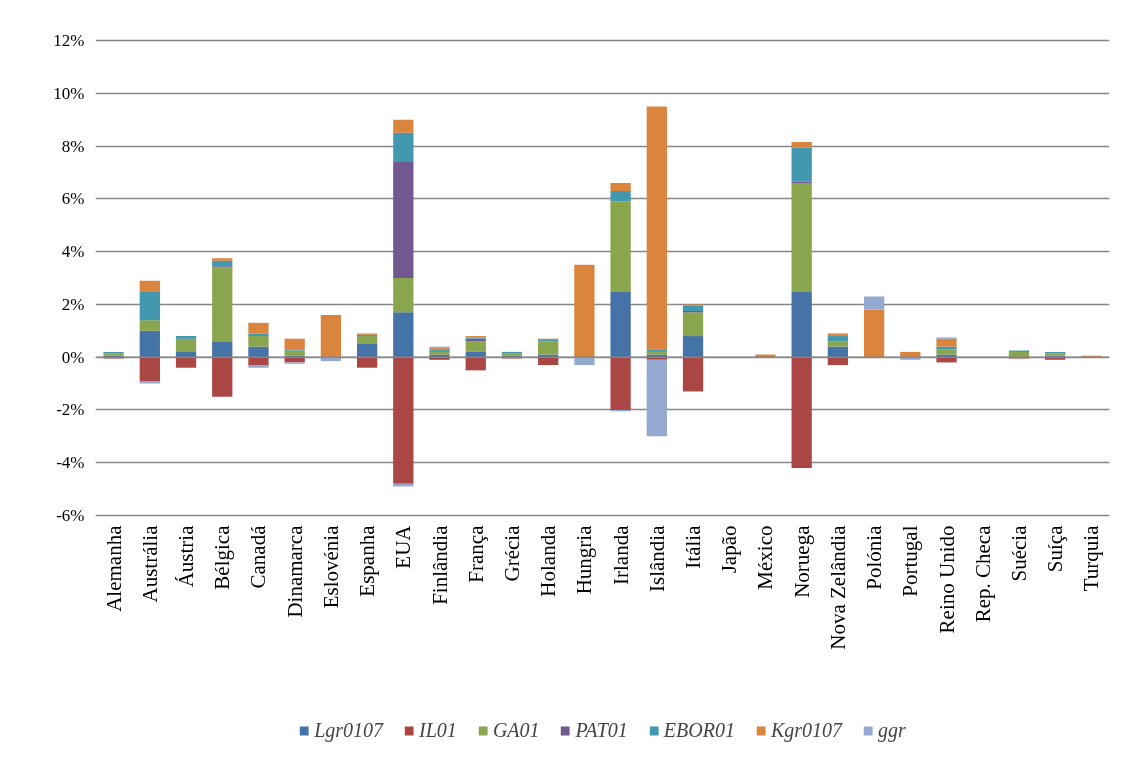 The width and height of the screenshot is (1138, 760). I want to click on legend-label: GA01, so click(516, 730).